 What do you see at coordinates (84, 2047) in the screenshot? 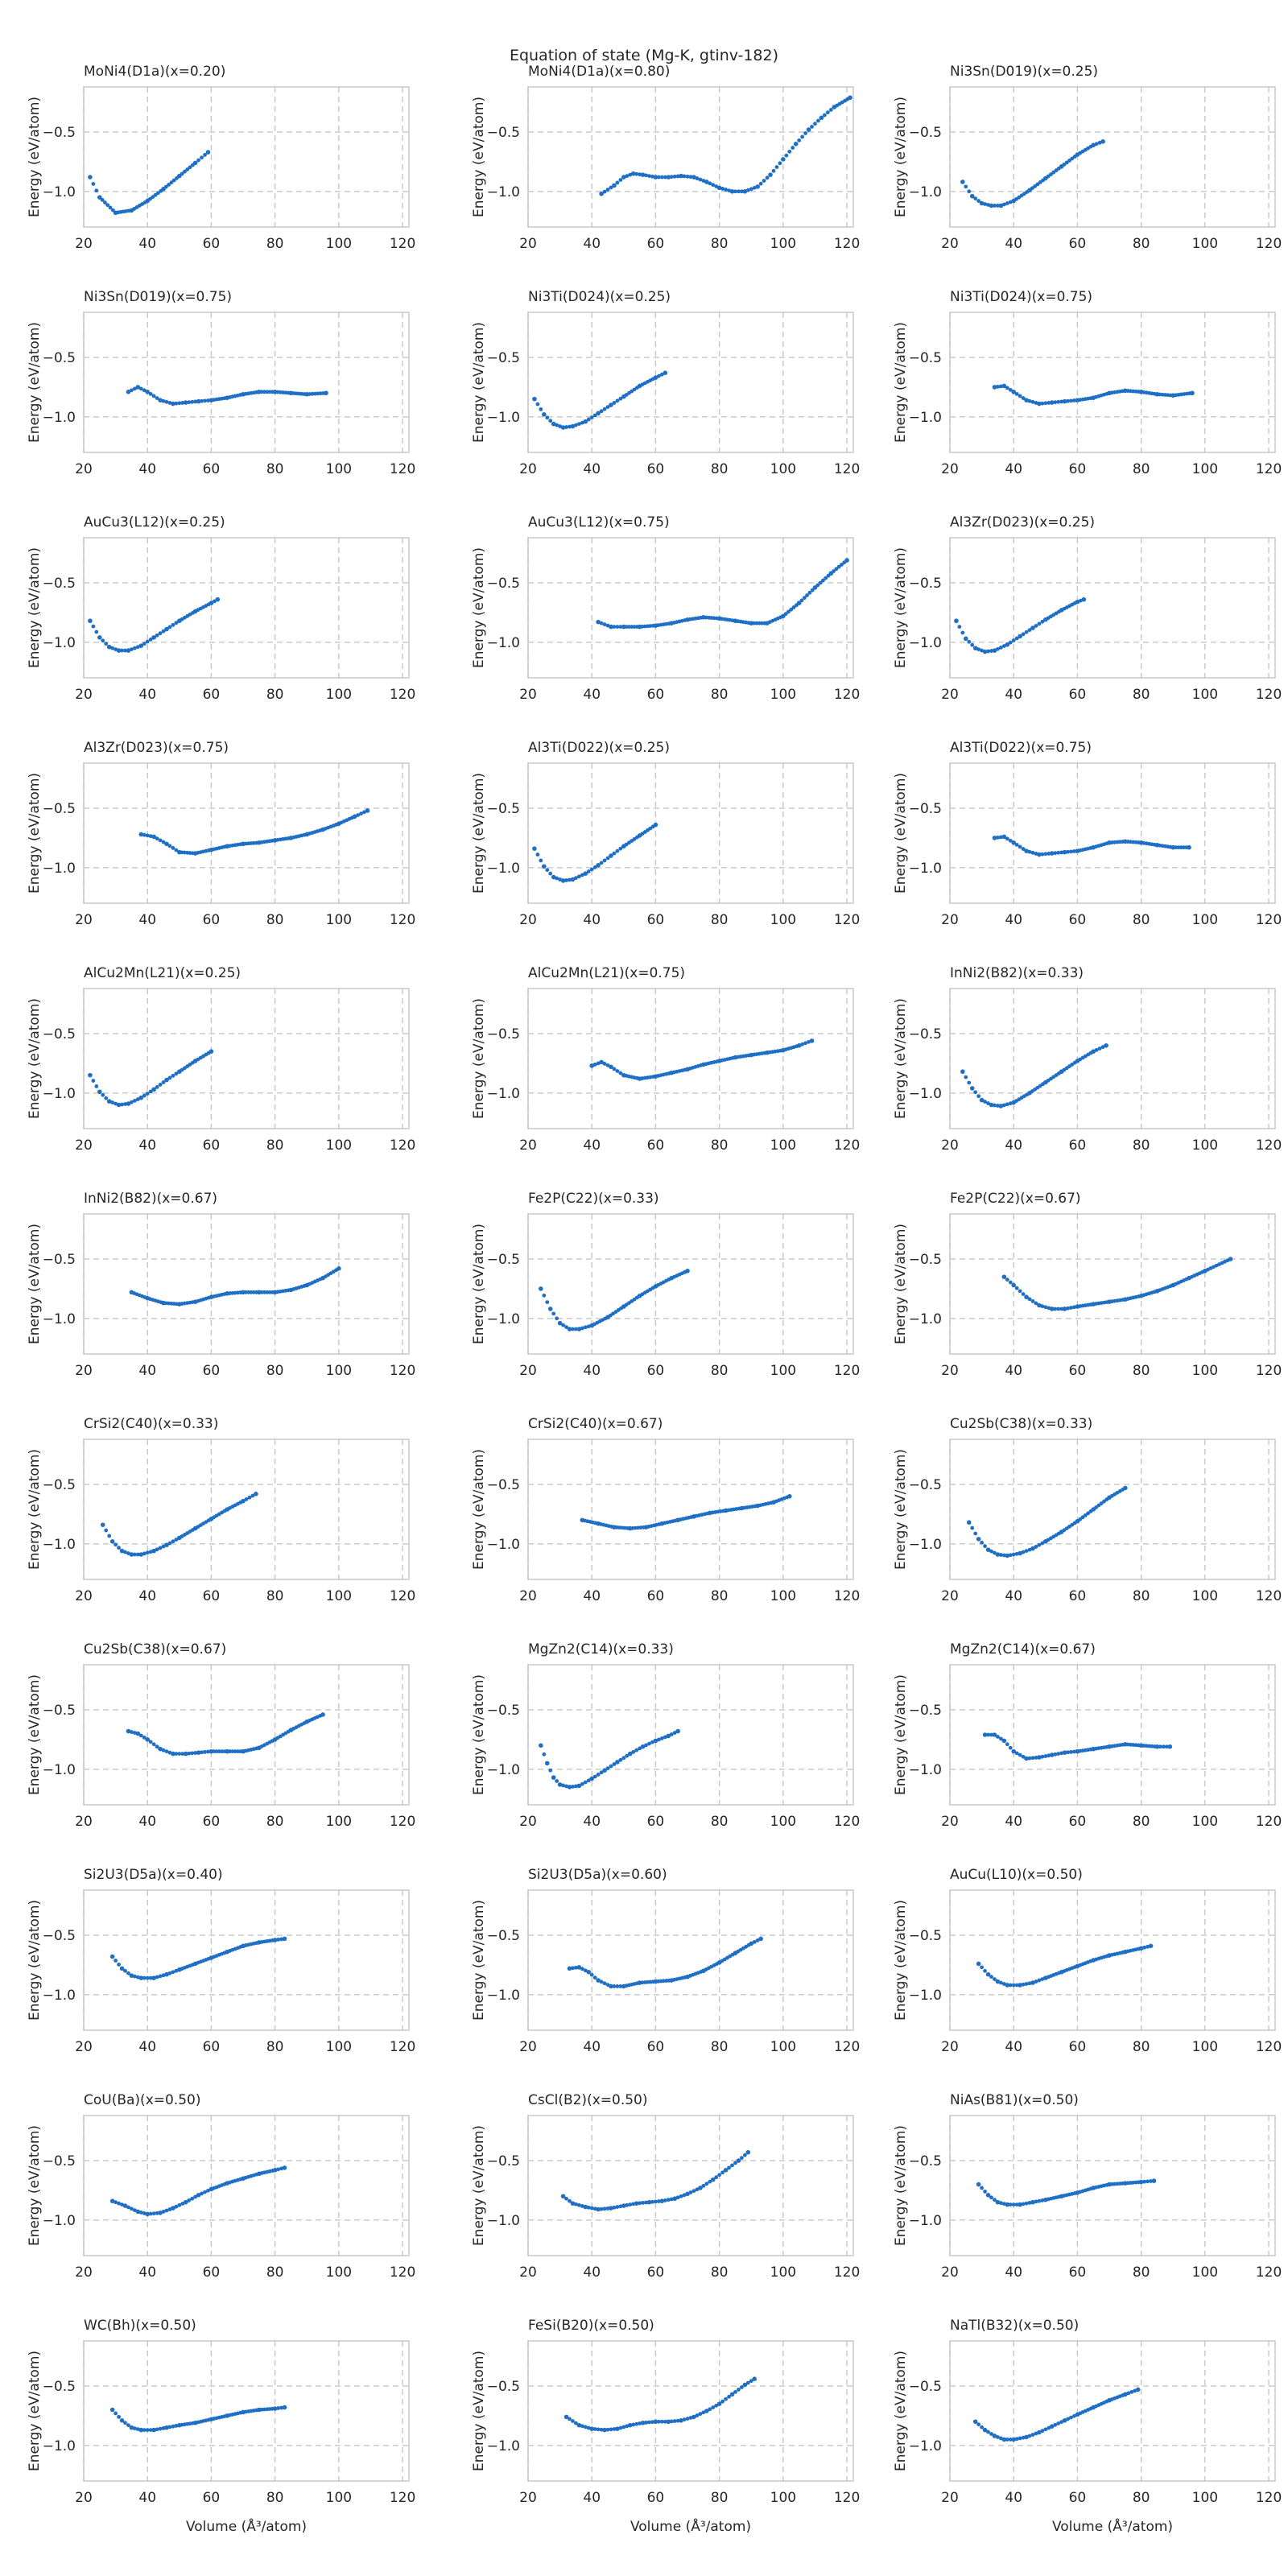
I see `x-tick-label: 20` at bounding box center [84, 2047].